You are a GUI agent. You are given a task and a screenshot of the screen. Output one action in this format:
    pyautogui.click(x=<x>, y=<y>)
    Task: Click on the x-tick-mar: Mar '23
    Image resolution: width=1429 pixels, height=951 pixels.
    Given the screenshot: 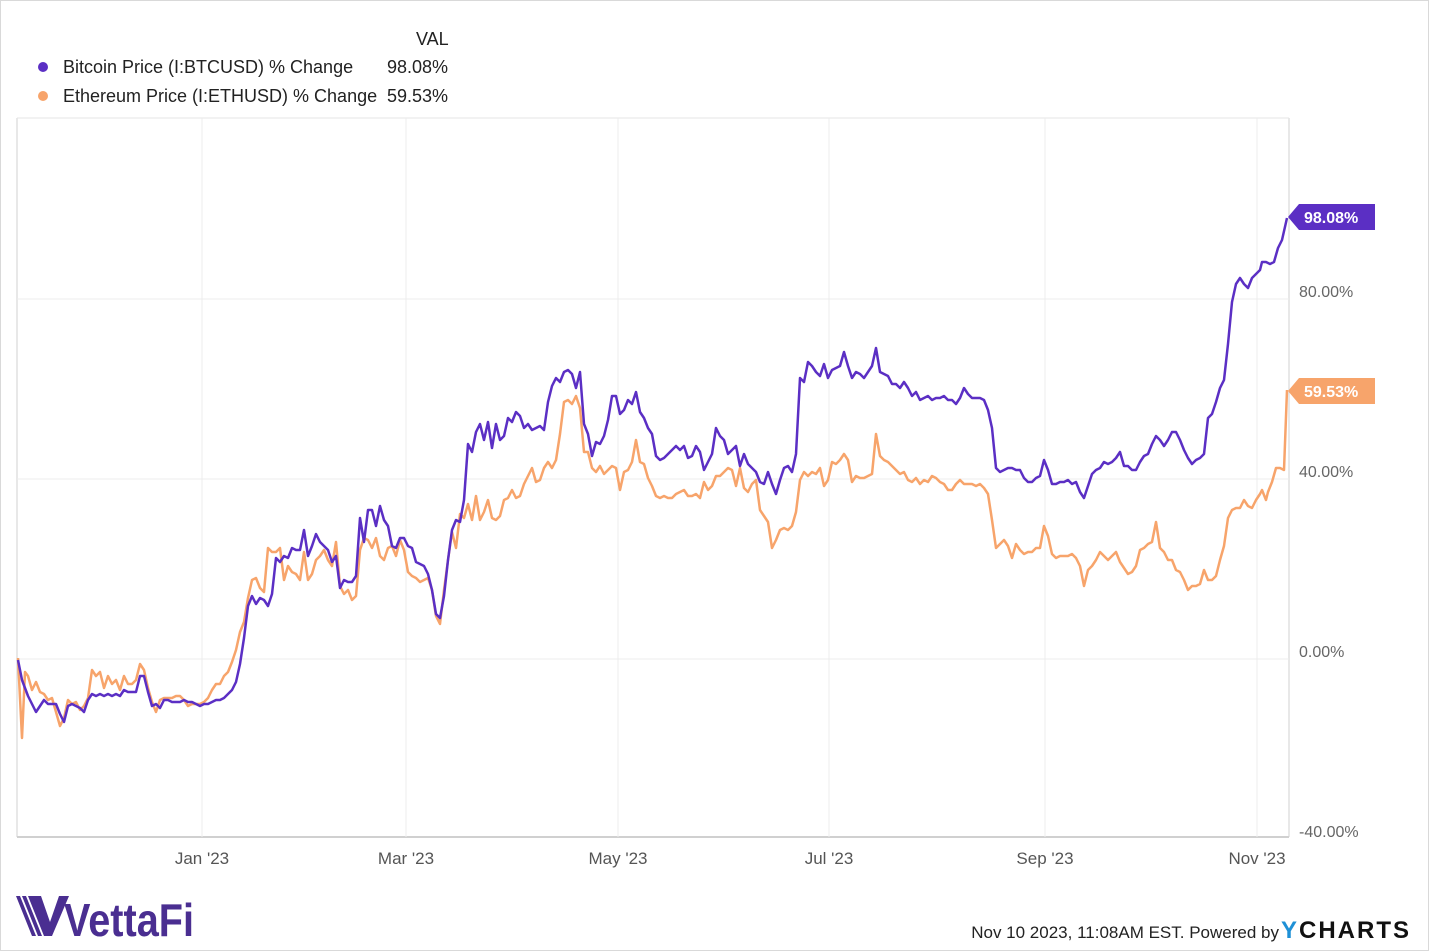 What is the action you would take?
    pyautogui.click(x=406, y=858)
    